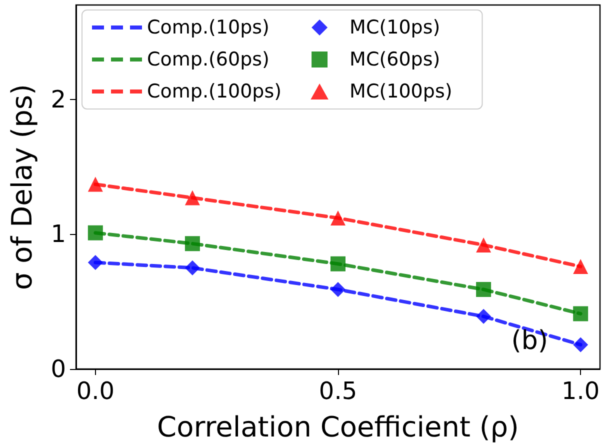  I want to click on x-axis-title: Correlation Coefficient (ρ), so click(338, 427).